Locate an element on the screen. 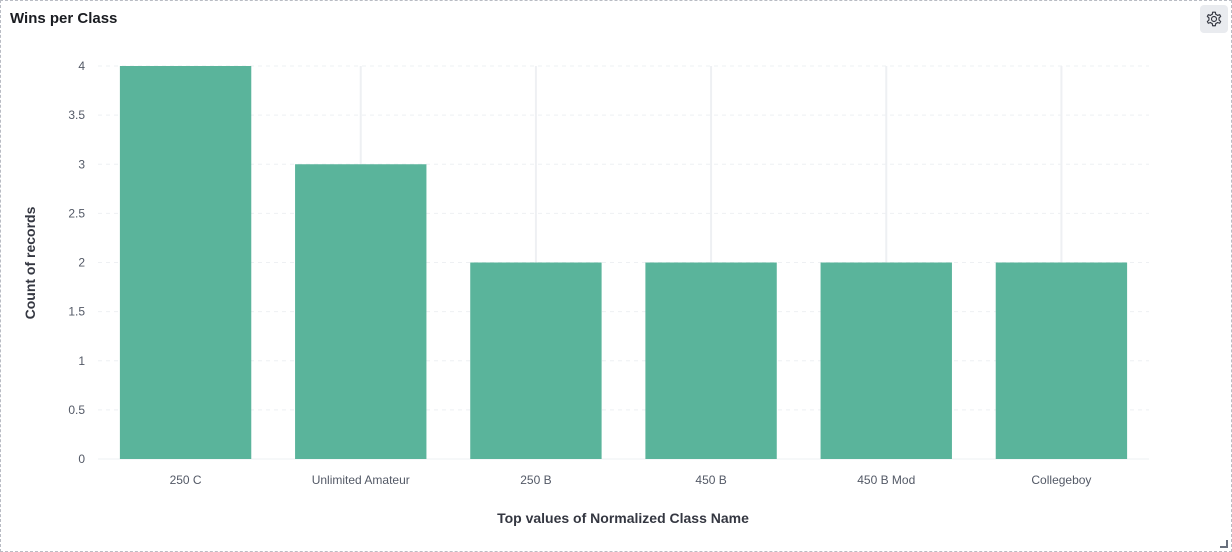 The image size is (1232, 552). x-axis-title: Top values of Normalized Class Name is located at coordinates (623, 518).